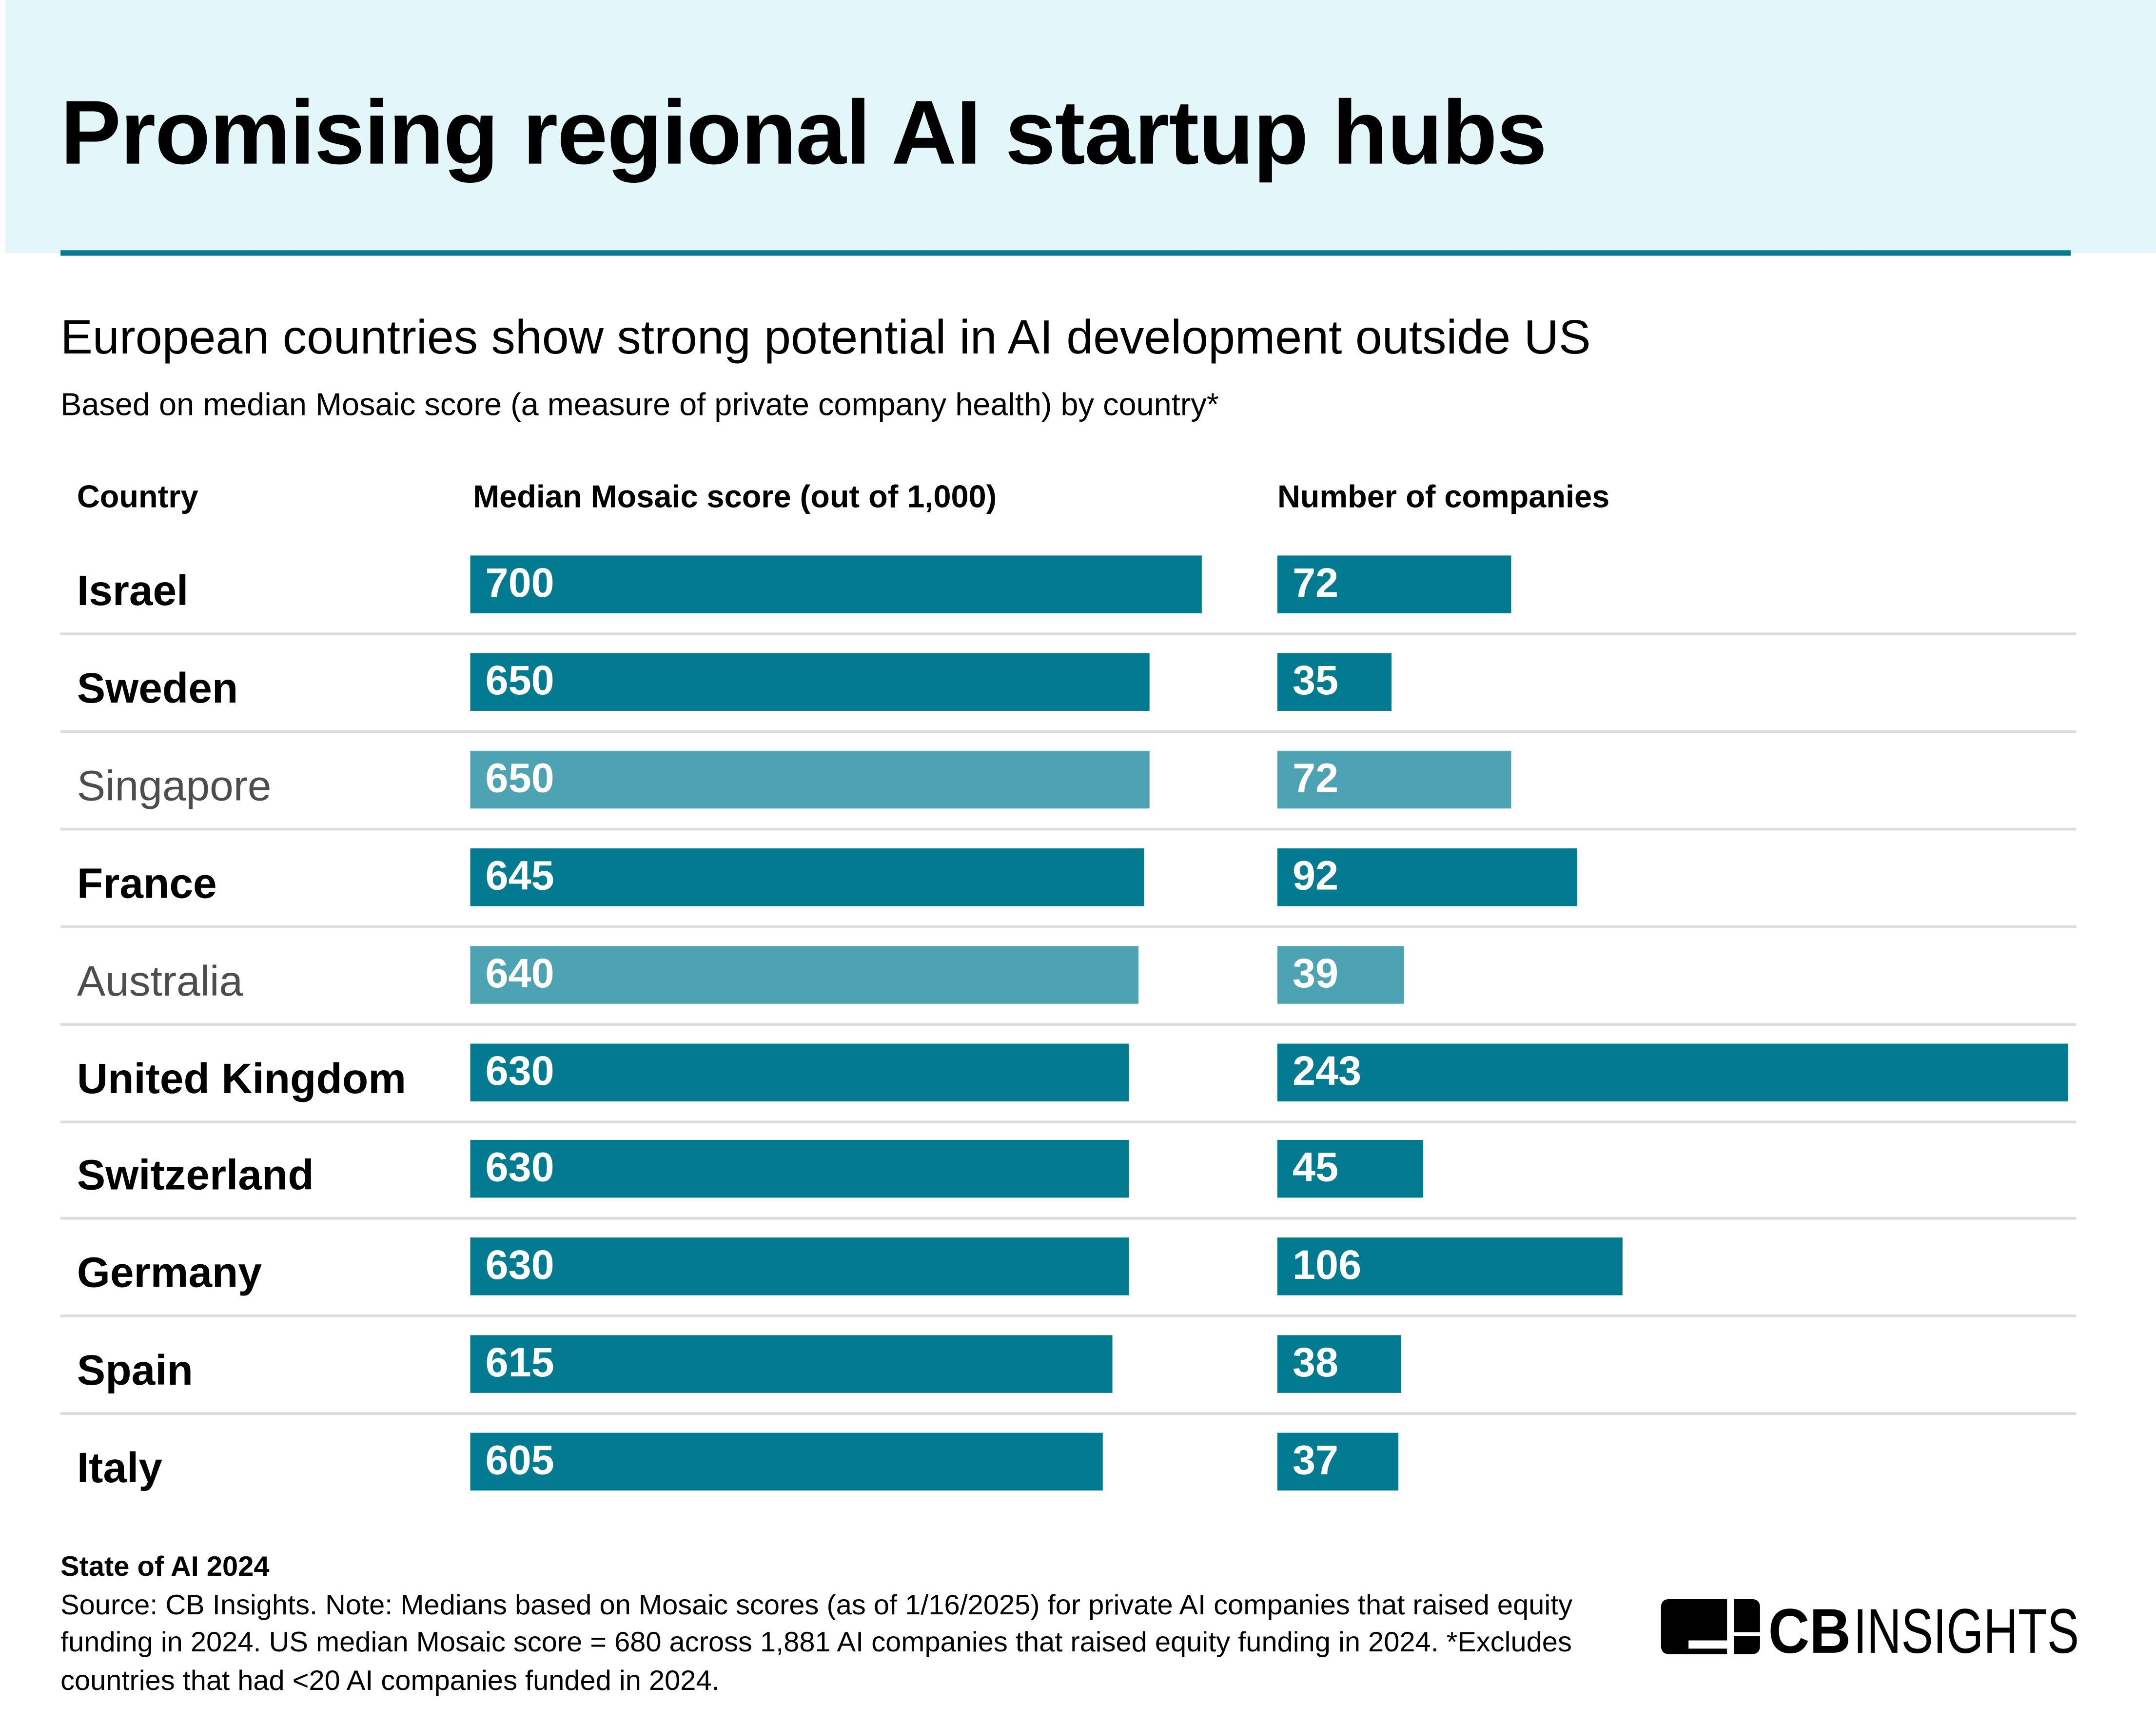  Describe the element at coordinates (1672, 1072) in the screenshot. I see `companies-bar: 243` at that location.